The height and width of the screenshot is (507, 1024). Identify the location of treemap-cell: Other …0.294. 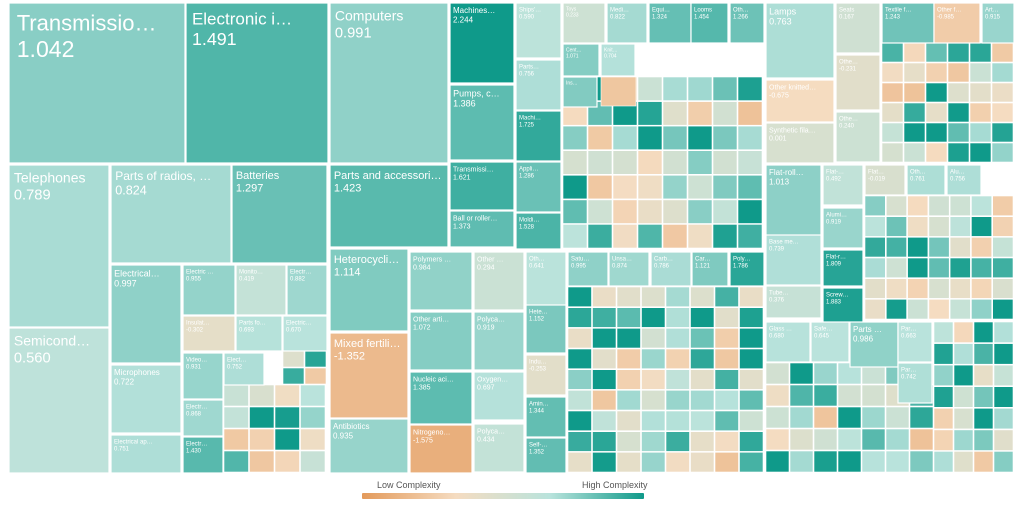
(499, 281).